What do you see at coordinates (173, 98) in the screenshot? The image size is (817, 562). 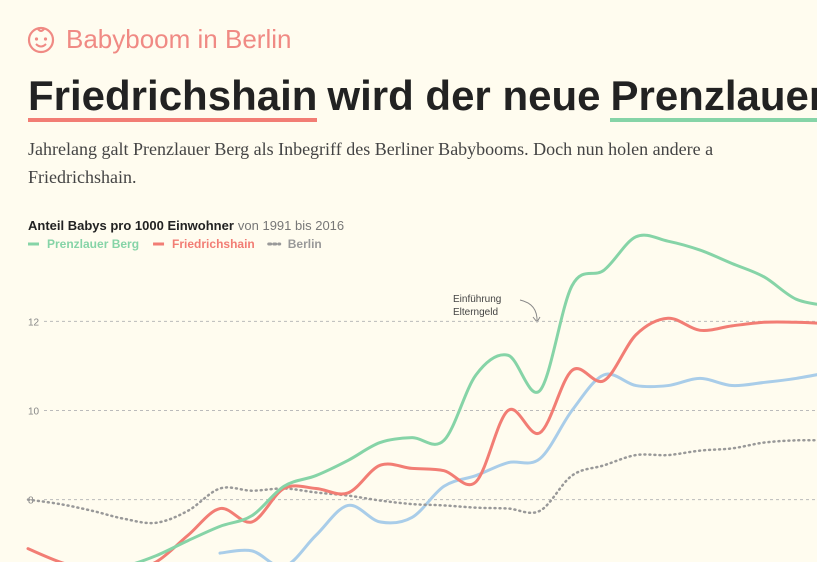 I see `headline-part: Friedrichshain` at bounding box center [173, 98].